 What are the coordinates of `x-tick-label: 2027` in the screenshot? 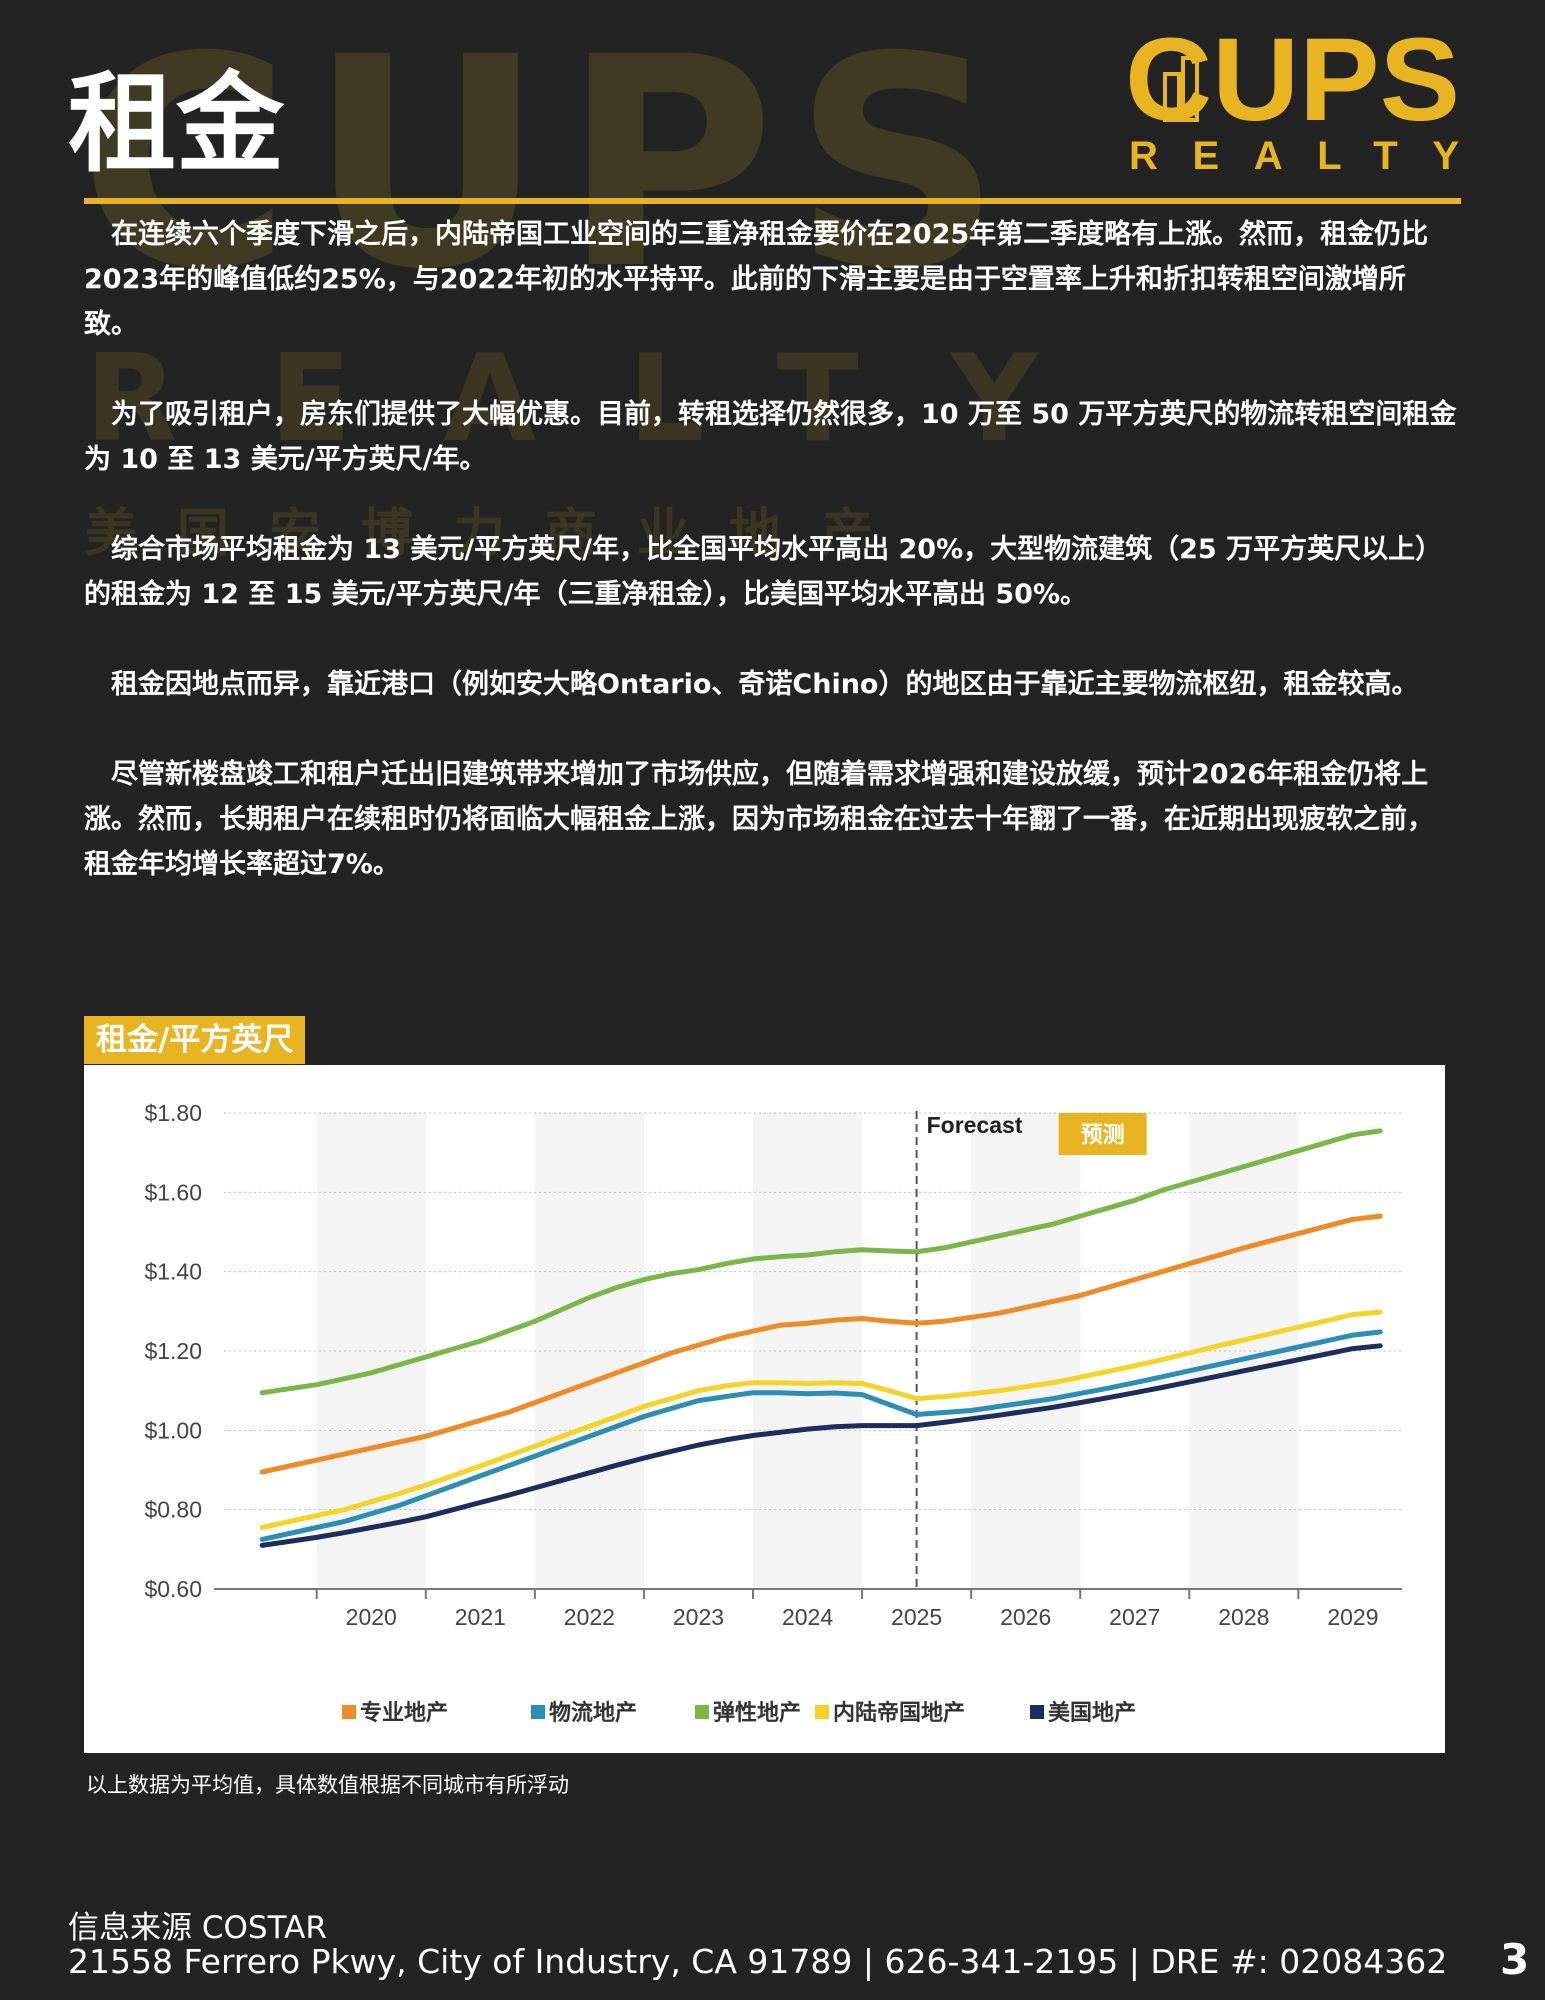 It's located at (1134, 1617).